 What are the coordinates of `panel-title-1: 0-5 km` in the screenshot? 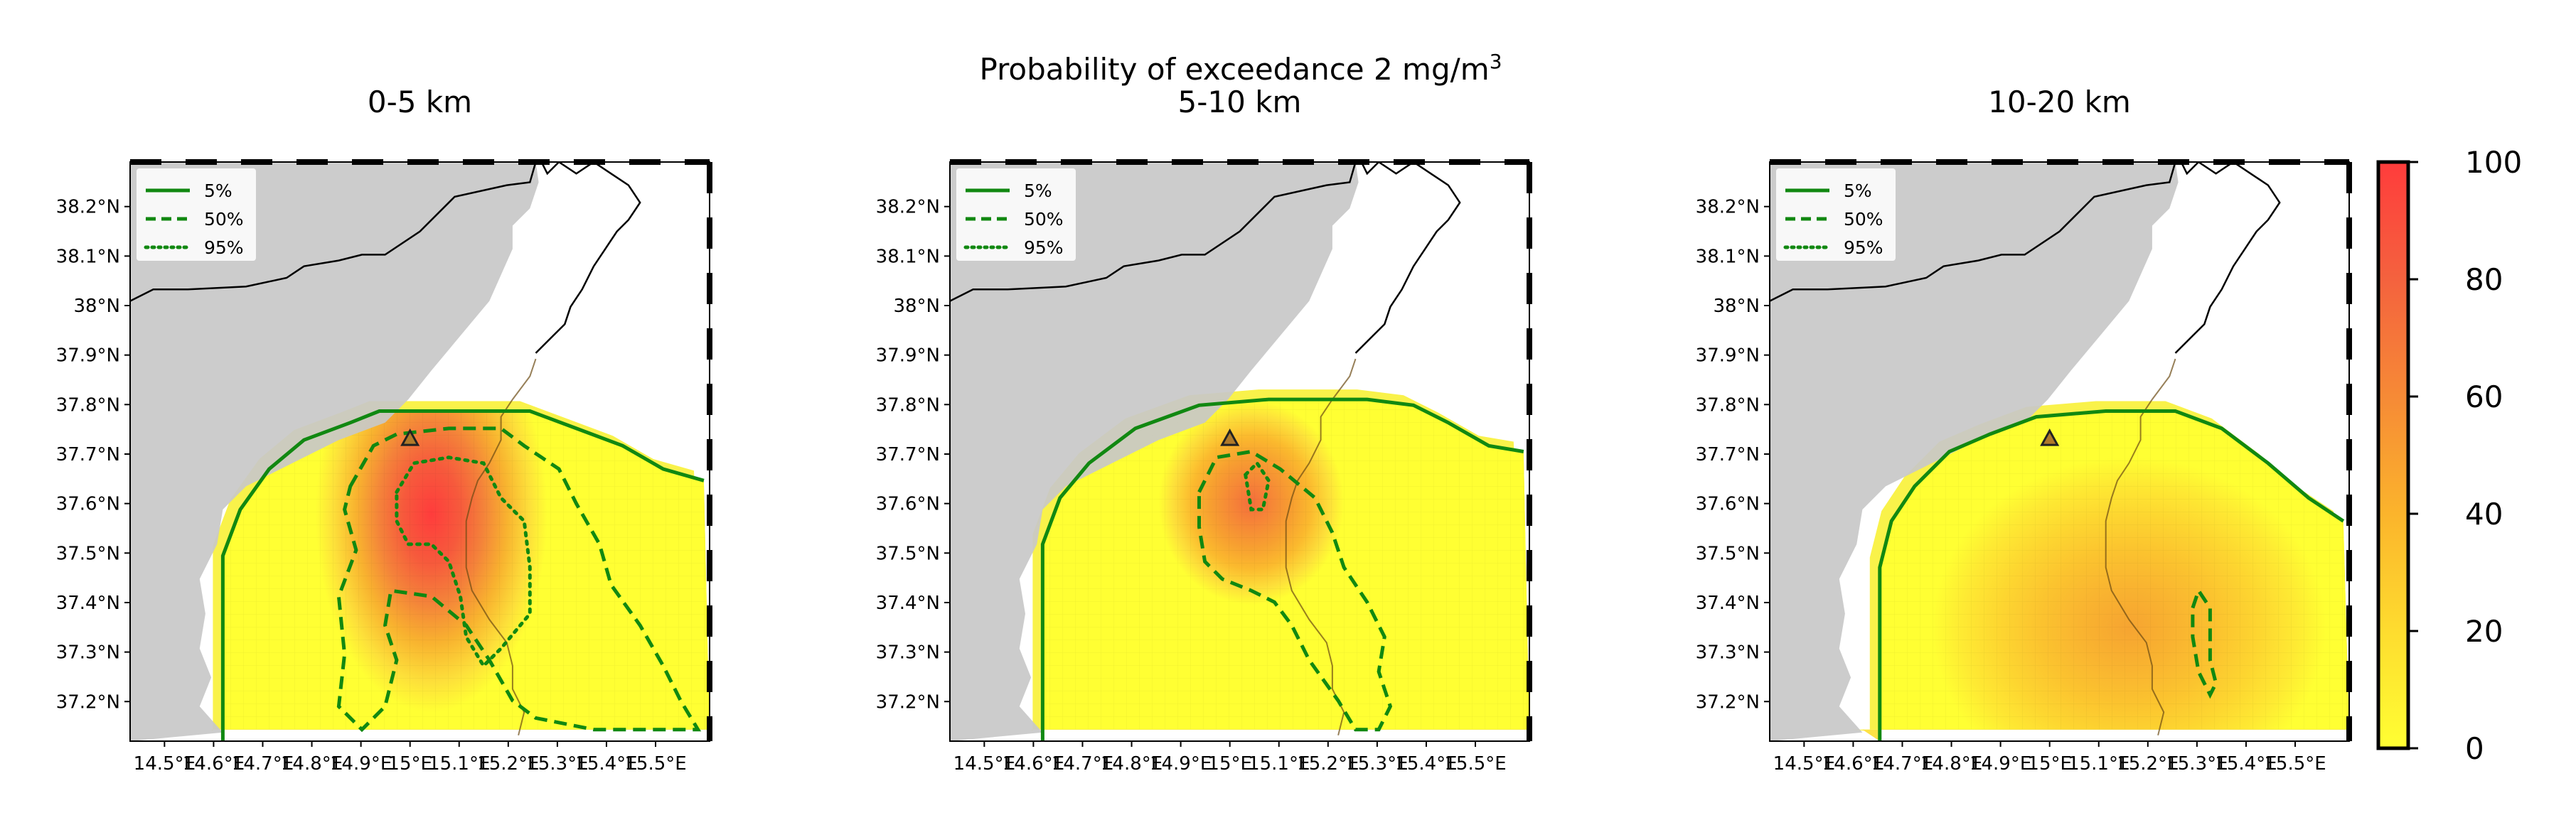 It's located at (420, 102).